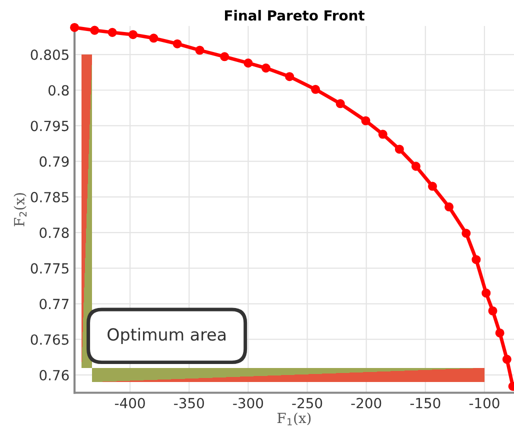 Image resolution: width=514 pixels, height=434 pixels. Describe the element at coordinates (167, 336) in the screenshot. I see `annotation: Optimum area` at that location.